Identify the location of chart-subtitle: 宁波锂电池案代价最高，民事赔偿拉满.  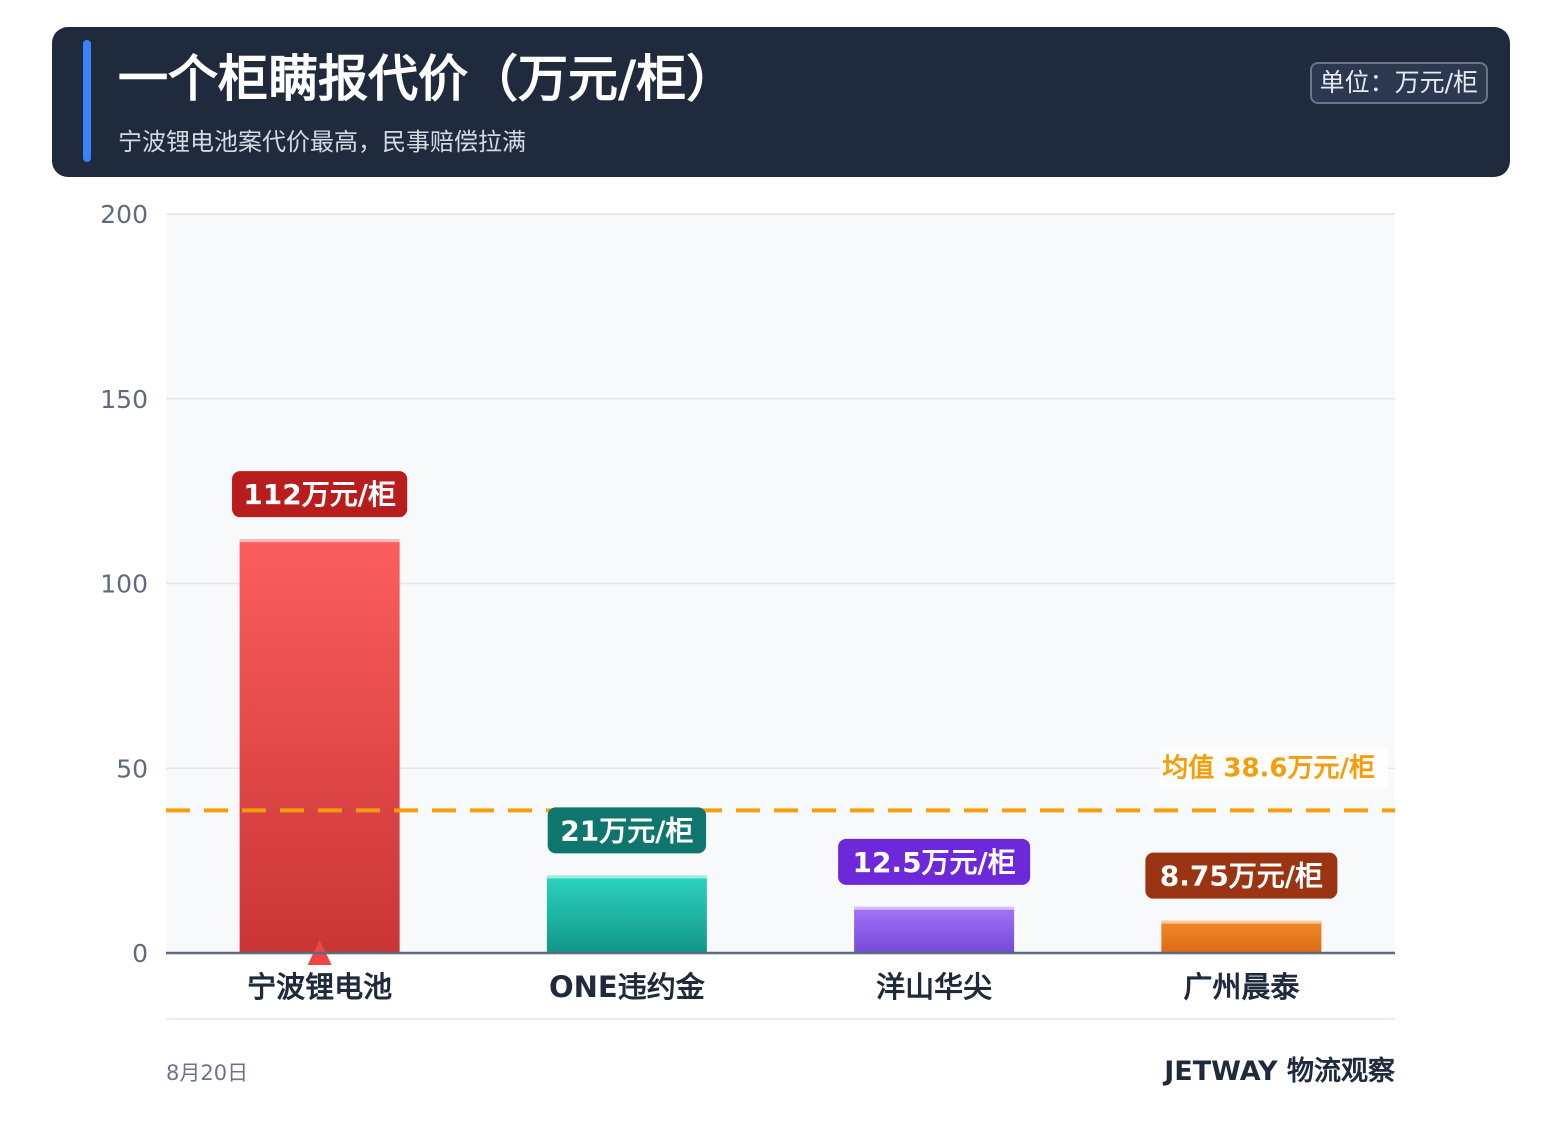
(322, 142).